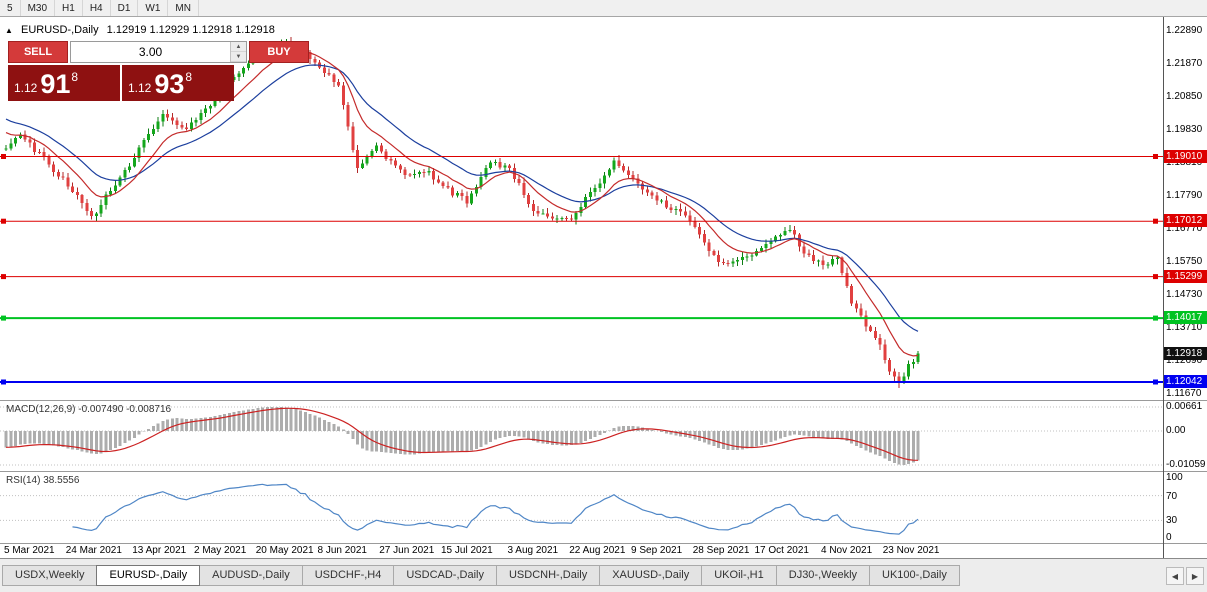 The width and height of the screenshot is (1207, 592). What do you see at coordinates (97, 8) in the screenshot?
I see `timeframe-button-h4: H4` at bounding box center [97, 8].